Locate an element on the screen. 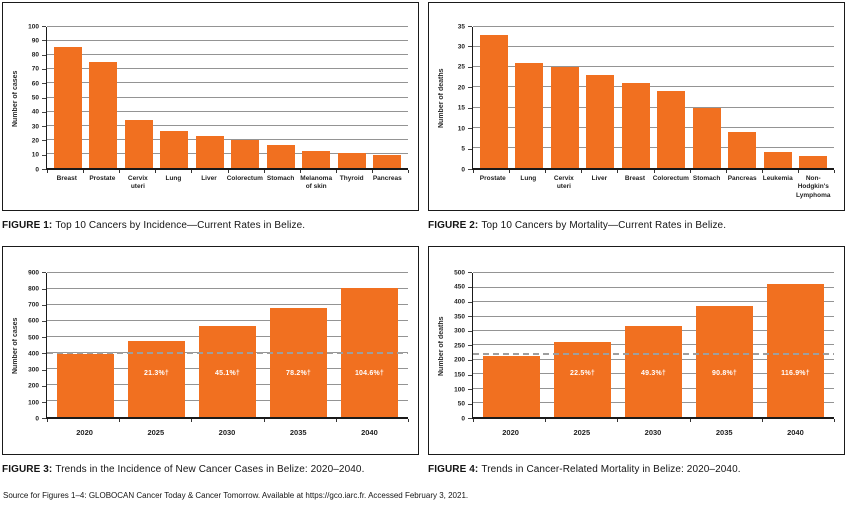  figure-1-y-axis: 0 10 20 30 40 50 60 70 80 90 100 is located at coordinates (34, 97).